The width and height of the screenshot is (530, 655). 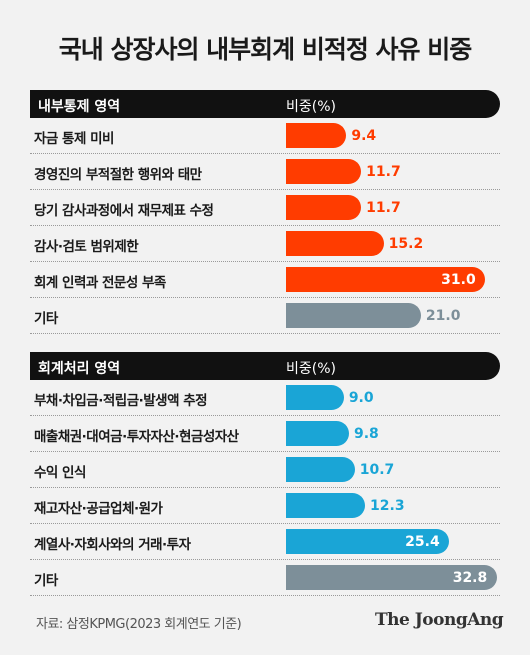 I want to click on value-label: 32.8, so click(x=470, y=578).